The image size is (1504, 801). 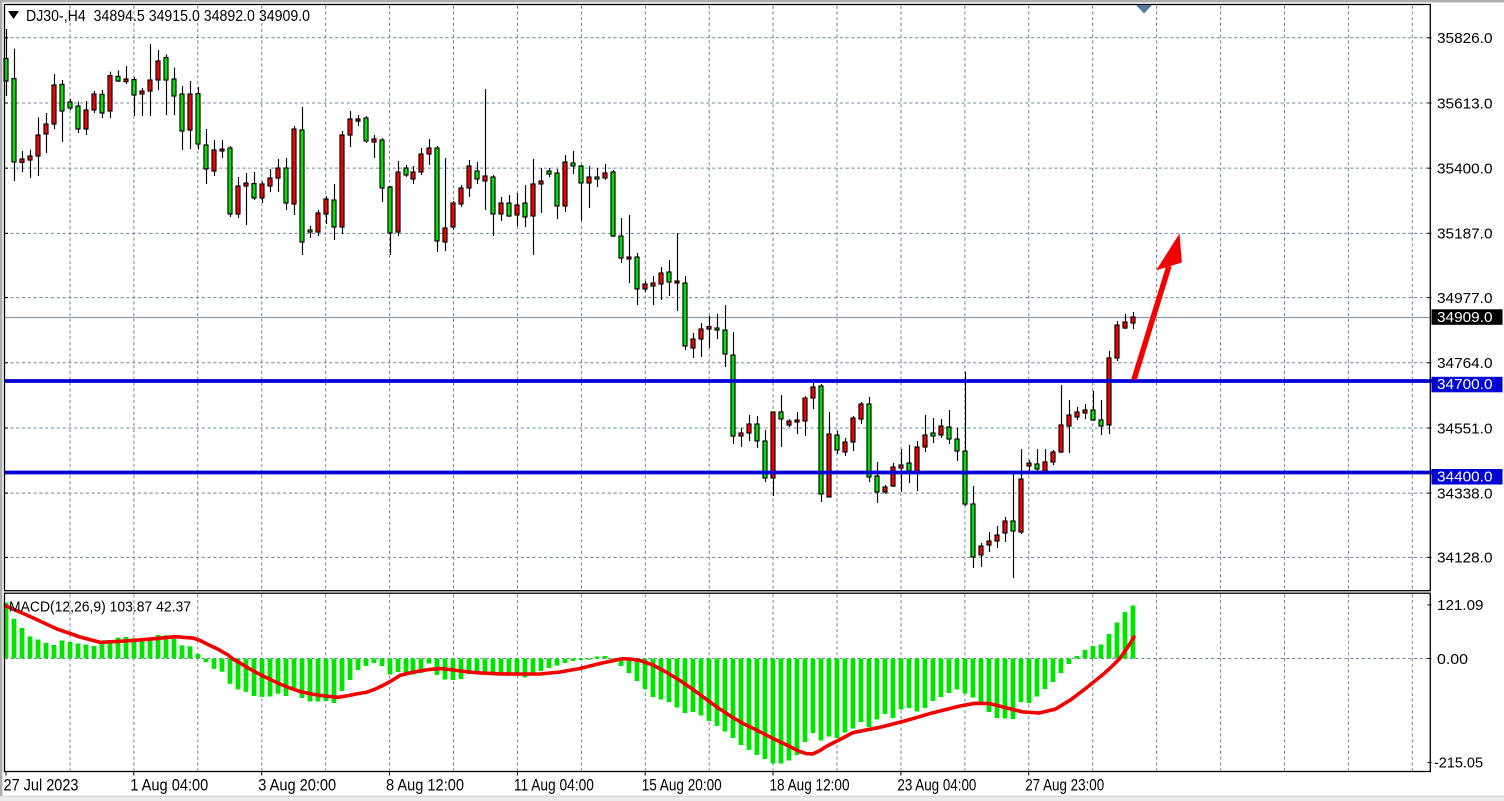 What do you see at coordinates (1465, 235) in the screenshot?
I see `svg-text: 35187.0` at bounding box center [1465, 235].